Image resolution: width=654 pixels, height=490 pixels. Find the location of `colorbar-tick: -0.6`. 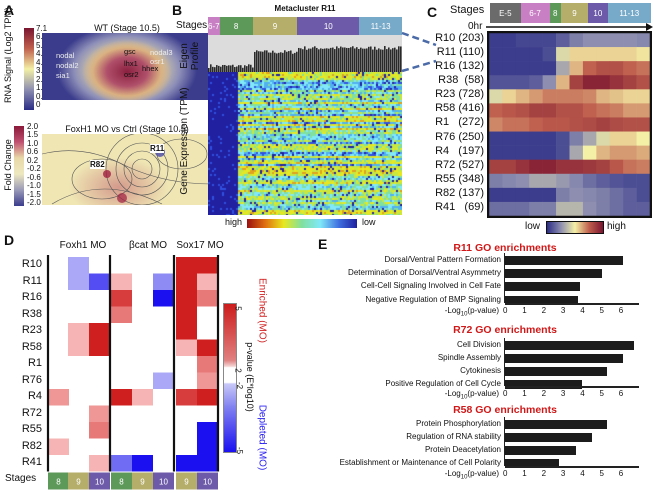

colorbar-tick: -0.6 is located at coordinates (34, 177).